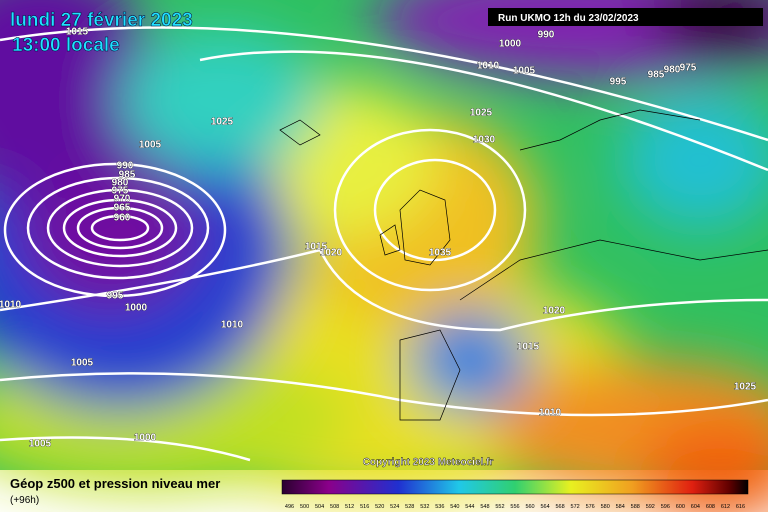 The image size is (768, 512). What do you see at coordinates (695, 507) in the screenshot?
I see `colorbar-label: 604` at bounding box center [695, 507].